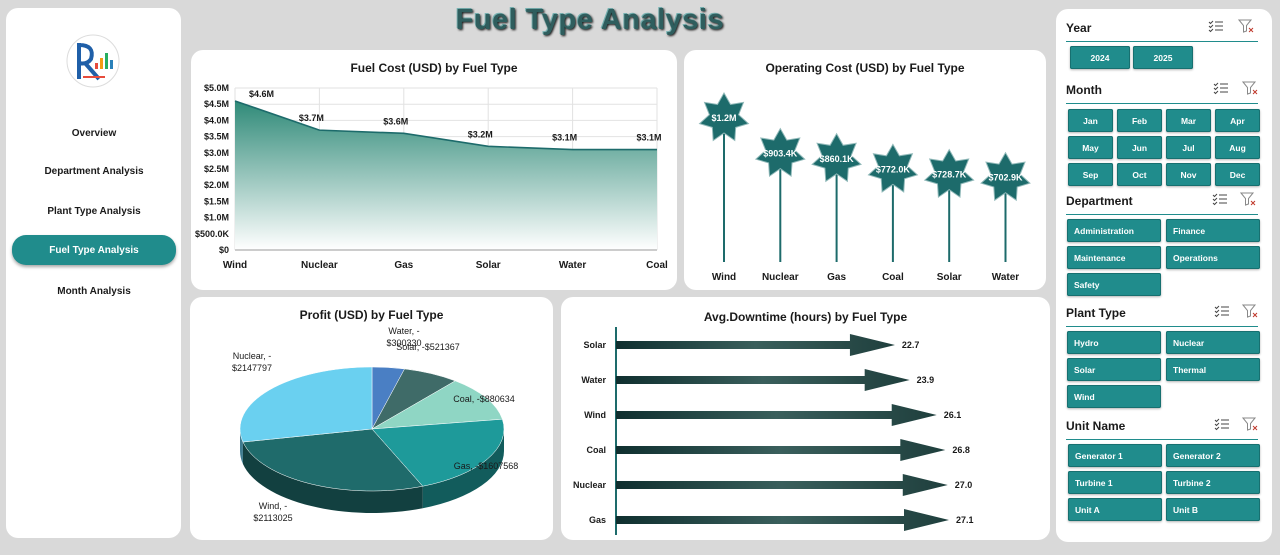 Image resolution: width=1280 pixels, height=555 pixels. I want to click on plant-type-option: Thermal, so click(1213, 369).